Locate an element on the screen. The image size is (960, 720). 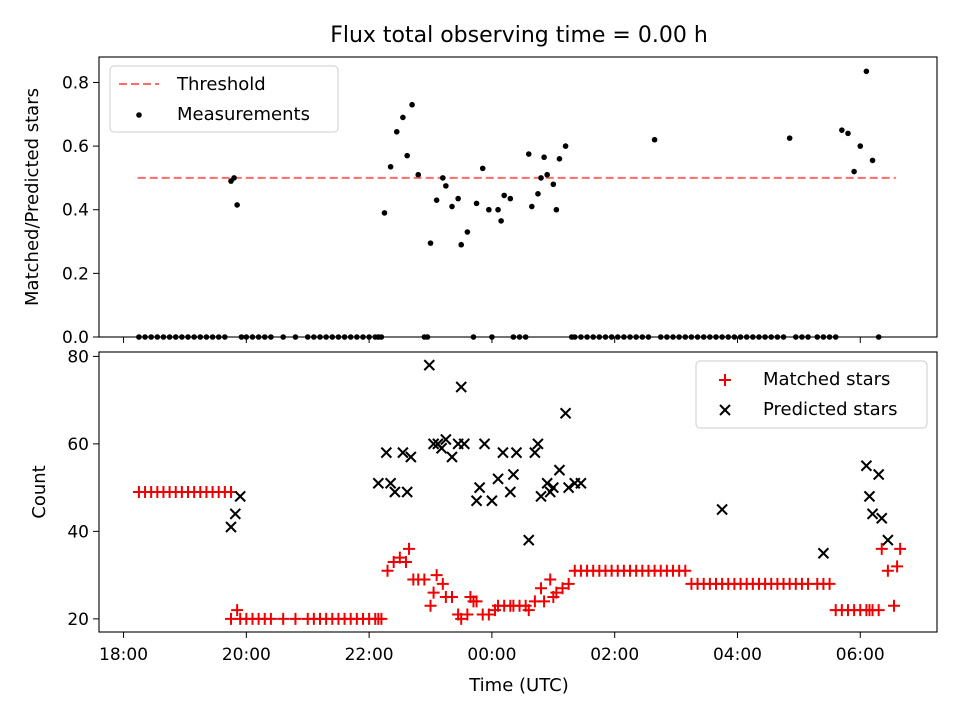
bottom-x-axis: 18:00 20:00 22:00 00:00 02:00 04:00 06:00 is located at coordinates (492, 648).